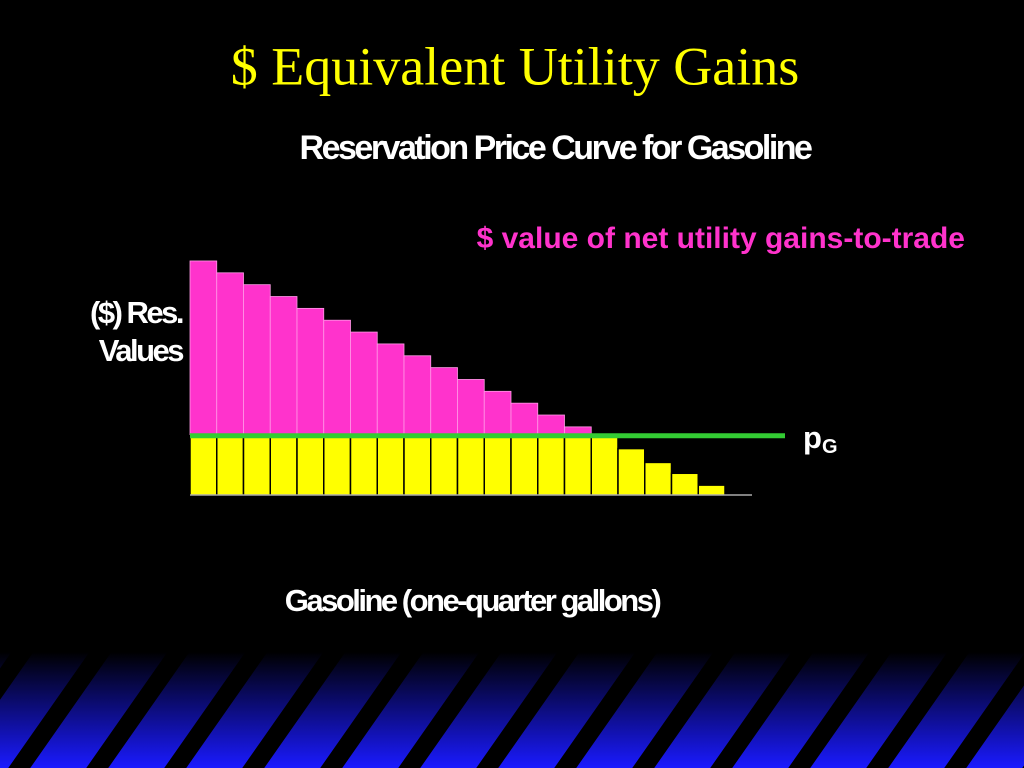  What do you see at coordinates (721, 238) in the screenshot?
I see `annotation: $ value of net utility gains-to-trade` at bounding box center [721, 238].